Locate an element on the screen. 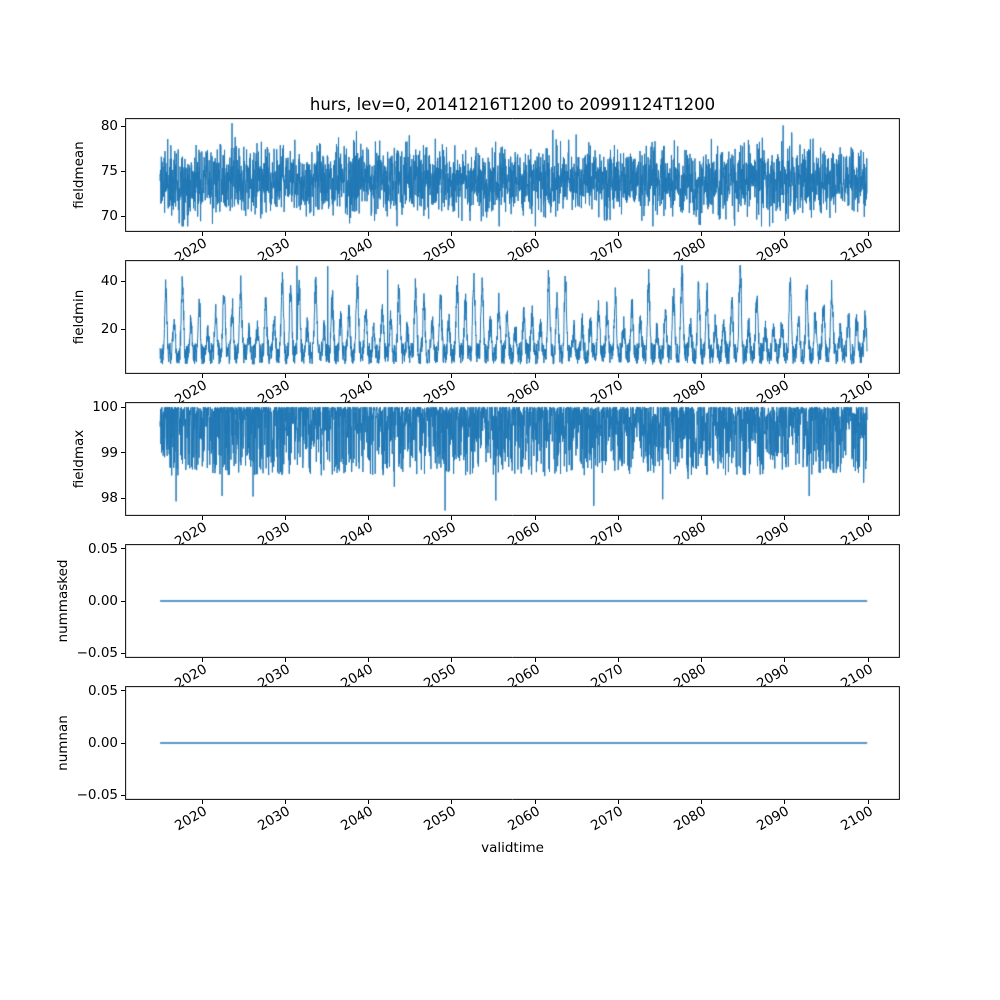 Image resolution: width=1000 pixels, height=1000 pixels. x-axis-label: validtime is located at coordinates (512, 848).